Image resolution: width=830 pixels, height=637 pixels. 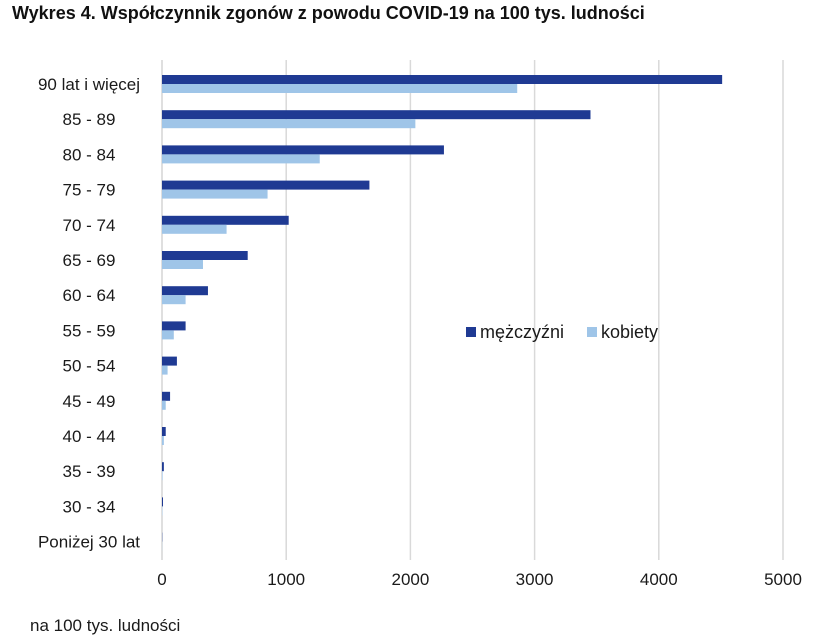 I want to click on category-label: 80 - 84, so click(x=89, y=154).